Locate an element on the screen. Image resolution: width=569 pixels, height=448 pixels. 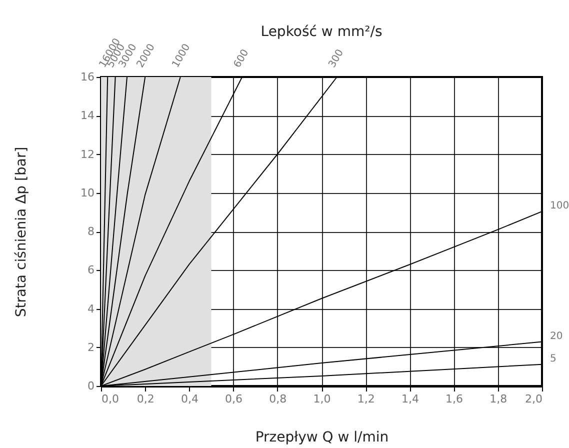
y-tick-label: 0 is located at coordinates (91, 386).